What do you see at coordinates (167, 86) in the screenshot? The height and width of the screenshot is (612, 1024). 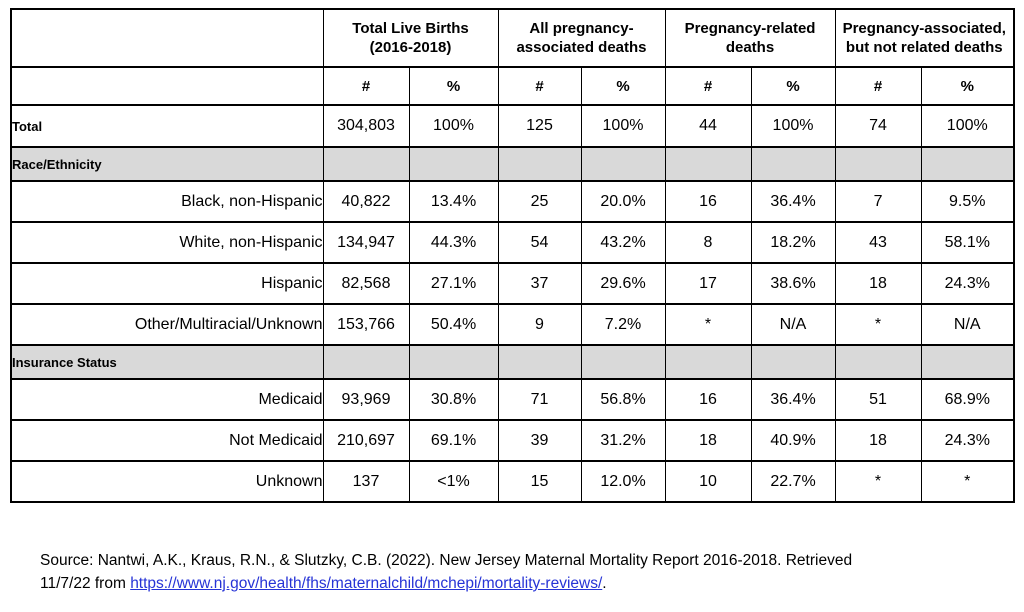 I see `blank-cell` at bounding box center [167, 86].